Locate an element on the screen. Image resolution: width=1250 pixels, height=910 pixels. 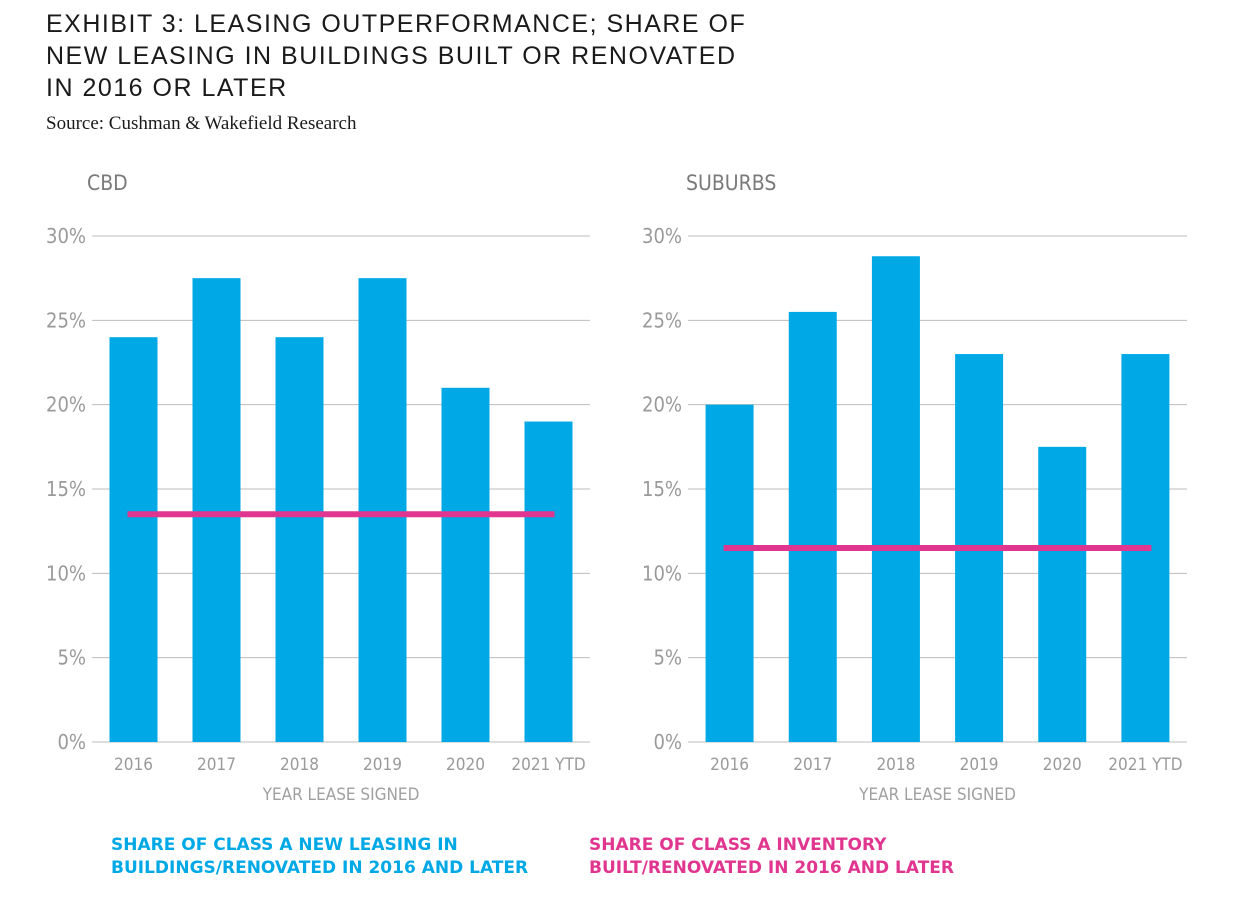
title-line: IN 2016 OR LATER is located at coordinates (167, 88).